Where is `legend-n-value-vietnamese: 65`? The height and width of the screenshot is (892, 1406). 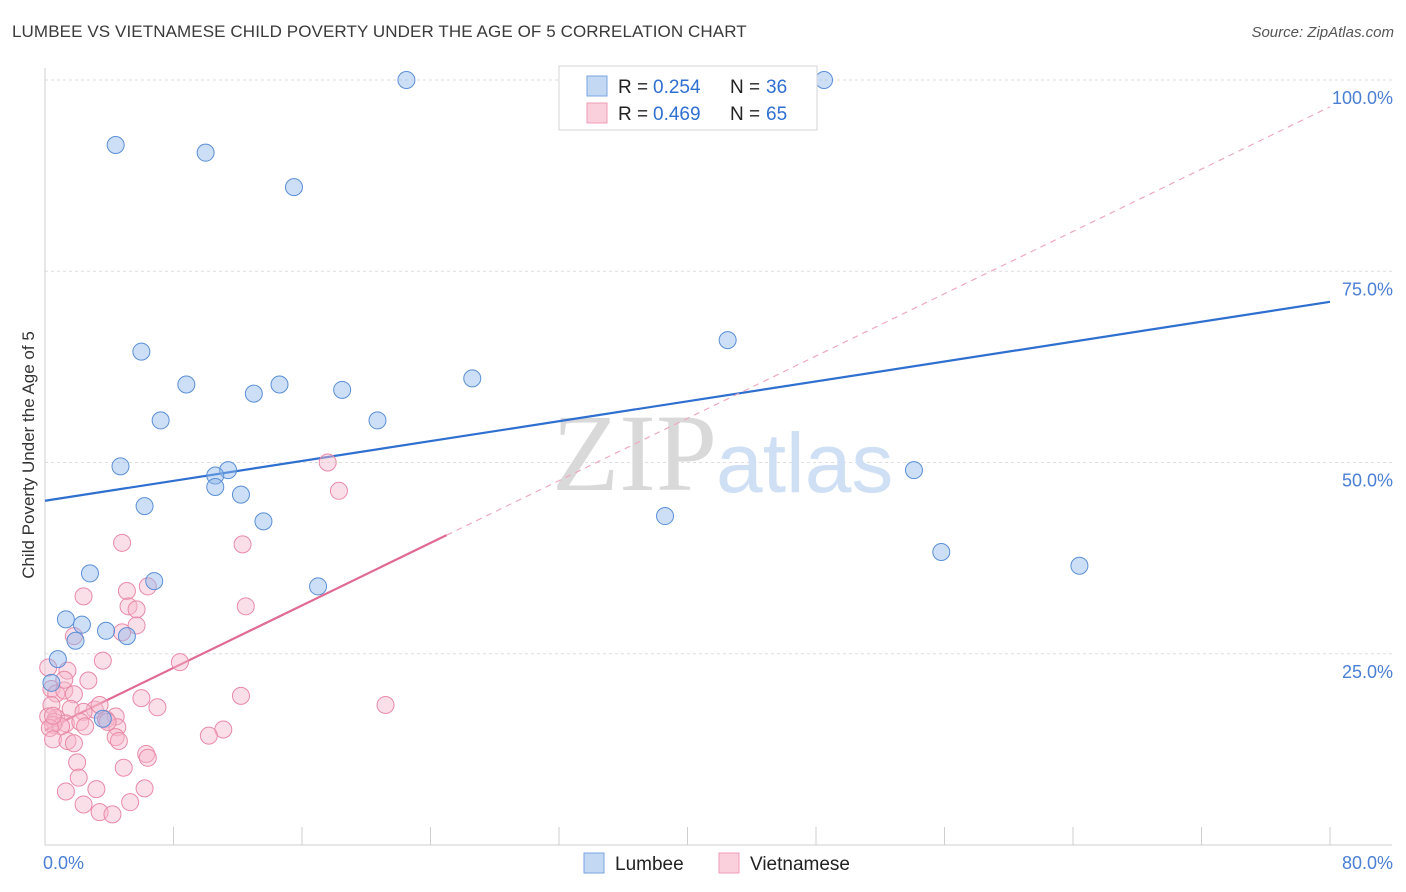
legend-n-value-vietnamese: 65 is located at coordinates (776, 114).